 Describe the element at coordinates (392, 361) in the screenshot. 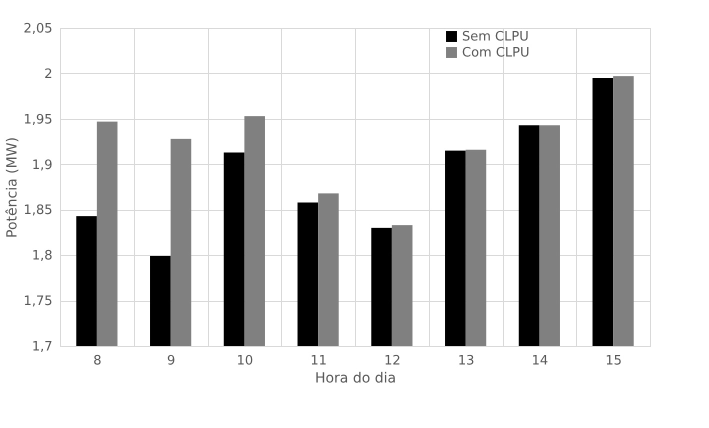

I see `x-tick-label: 12` at that location.